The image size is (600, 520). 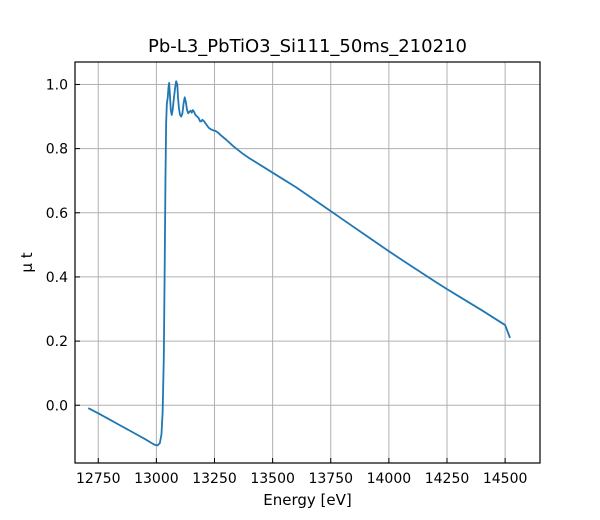 What do you see at coordinates (27, 262) in the screenshot?
I see `y-axis-label: μ t` at bounding box center [27, 262].